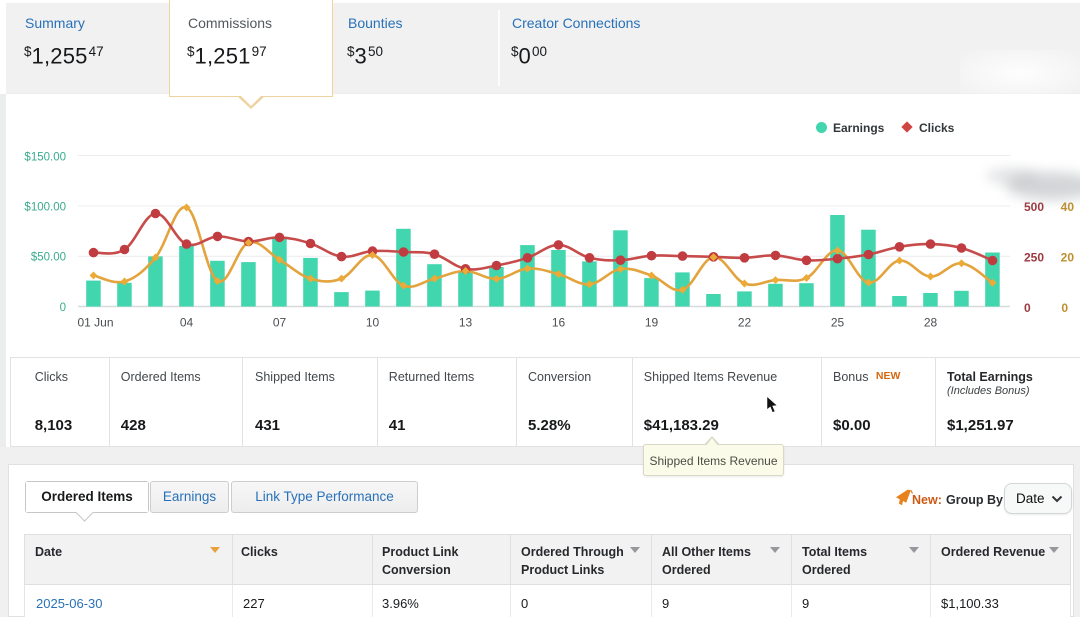 The image size is (1080, 617). Describe the element at coordinates (45, 208) in the screenshot. I see `svg-text: $100.00` at that location.